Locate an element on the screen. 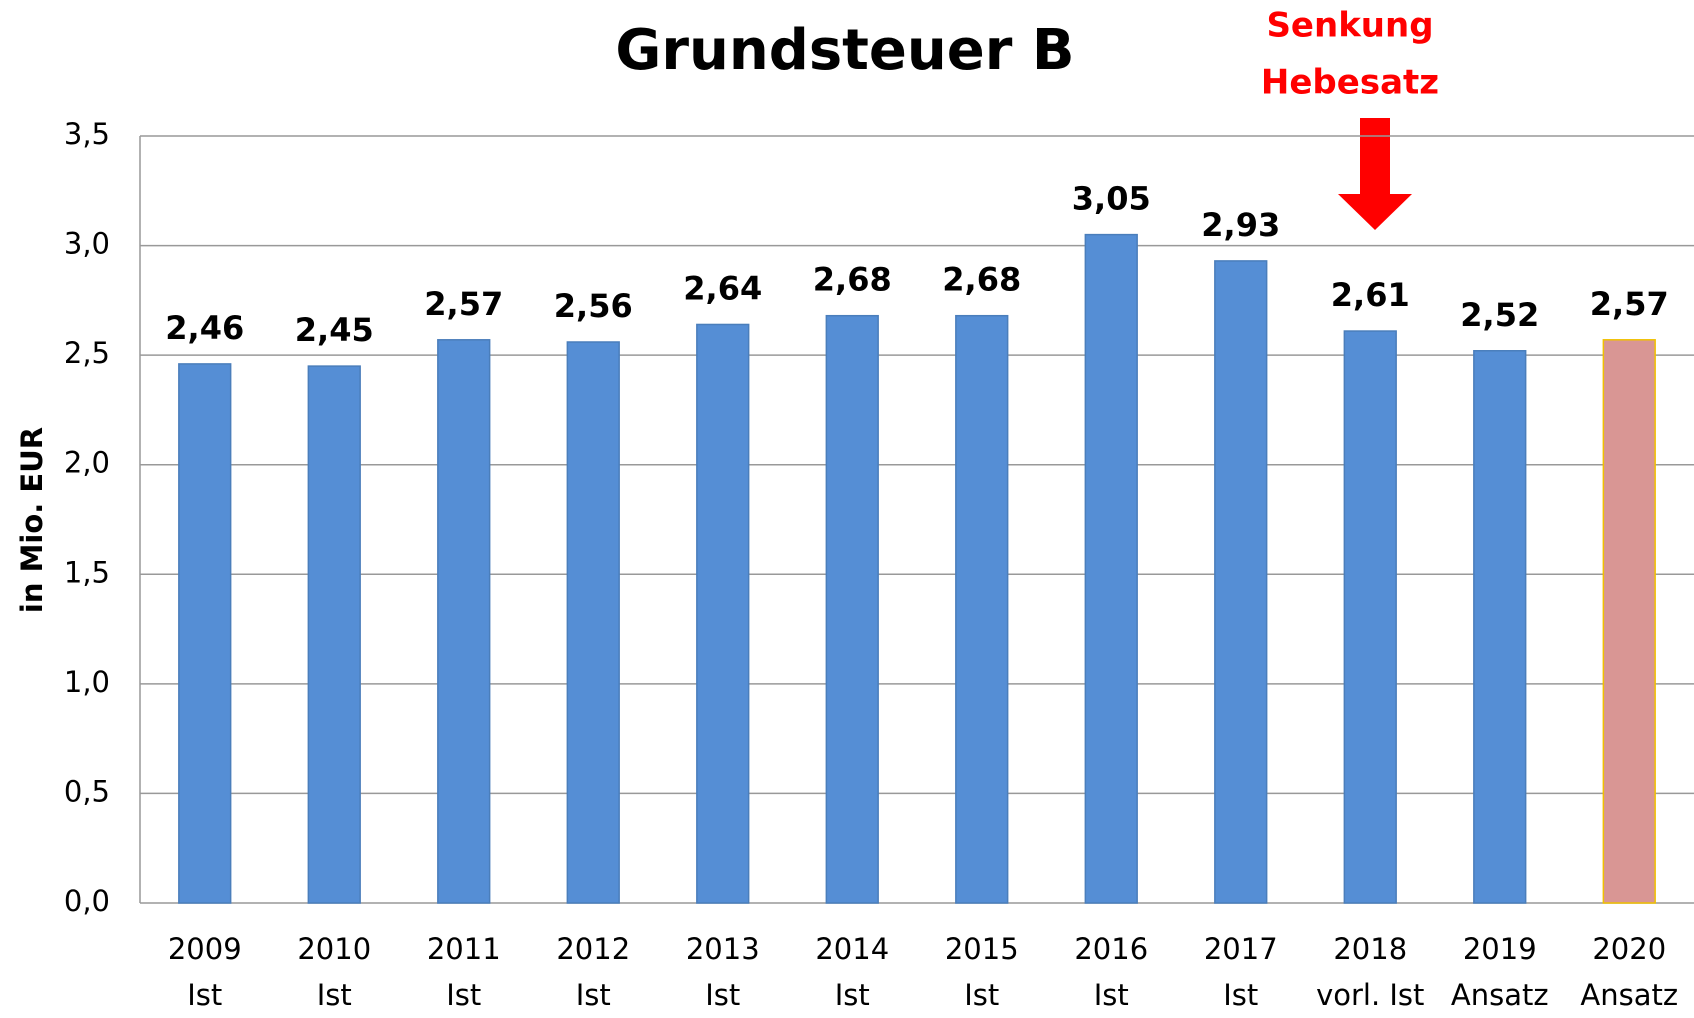  data-label: 2,52 is located at coordinates (1499, 315).